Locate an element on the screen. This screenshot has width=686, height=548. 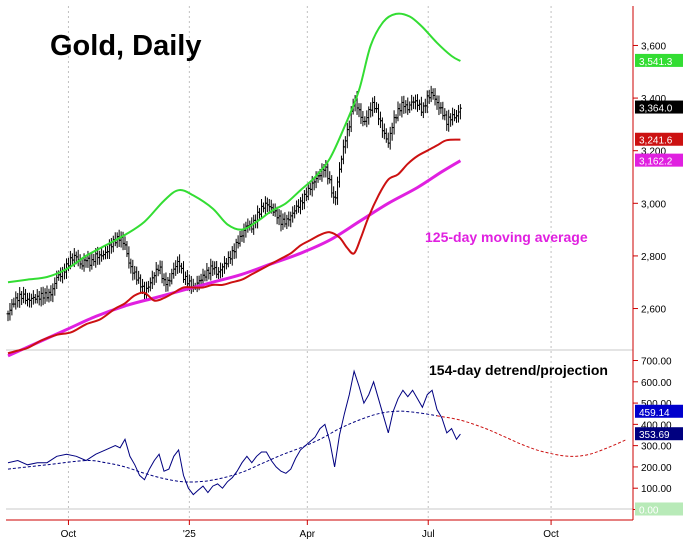
upper-band-value-badge-bg is located at coordinates (659, 60).